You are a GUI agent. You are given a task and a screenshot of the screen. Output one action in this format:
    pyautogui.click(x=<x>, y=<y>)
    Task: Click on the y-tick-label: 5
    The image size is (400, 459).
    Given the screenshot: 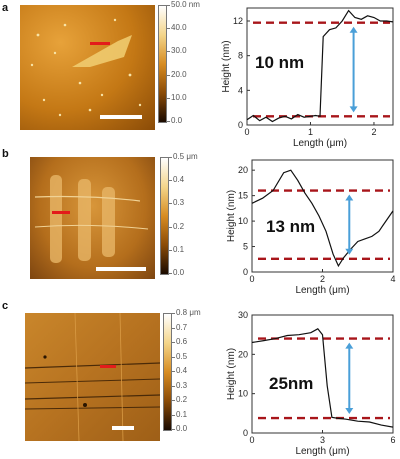 What is the action you would take?
    pyautogui.click(x=245, y=247)
    